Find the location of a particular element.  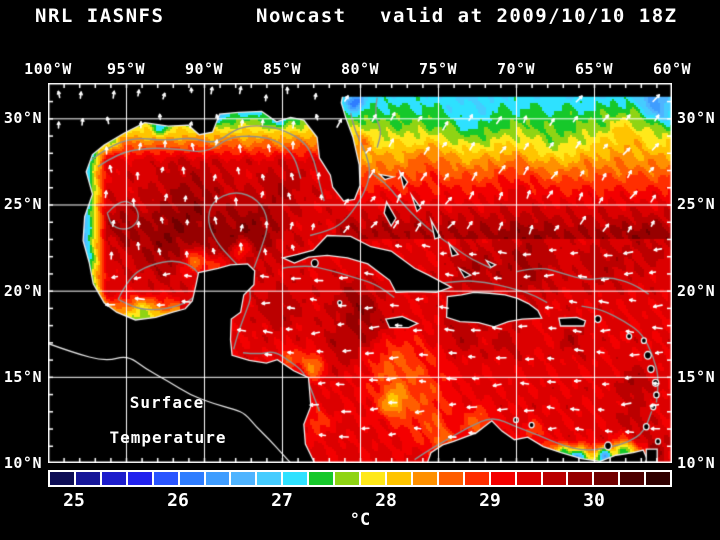

lon-tick-label: 75°W is located at coordinates (438, 69).